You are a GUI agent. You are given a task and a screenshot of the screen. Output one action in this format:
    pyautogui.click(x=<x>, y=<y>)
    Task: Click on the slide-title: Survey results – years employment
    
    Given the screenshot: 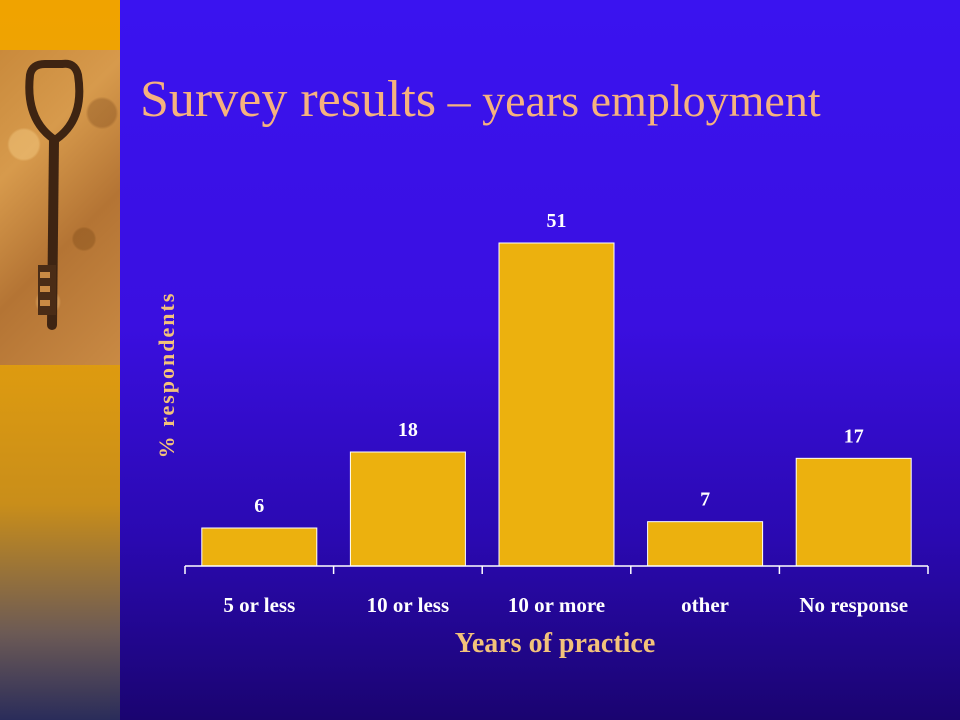 What is the action you would take?
    pyautogui.click(x=540, y=100)
    